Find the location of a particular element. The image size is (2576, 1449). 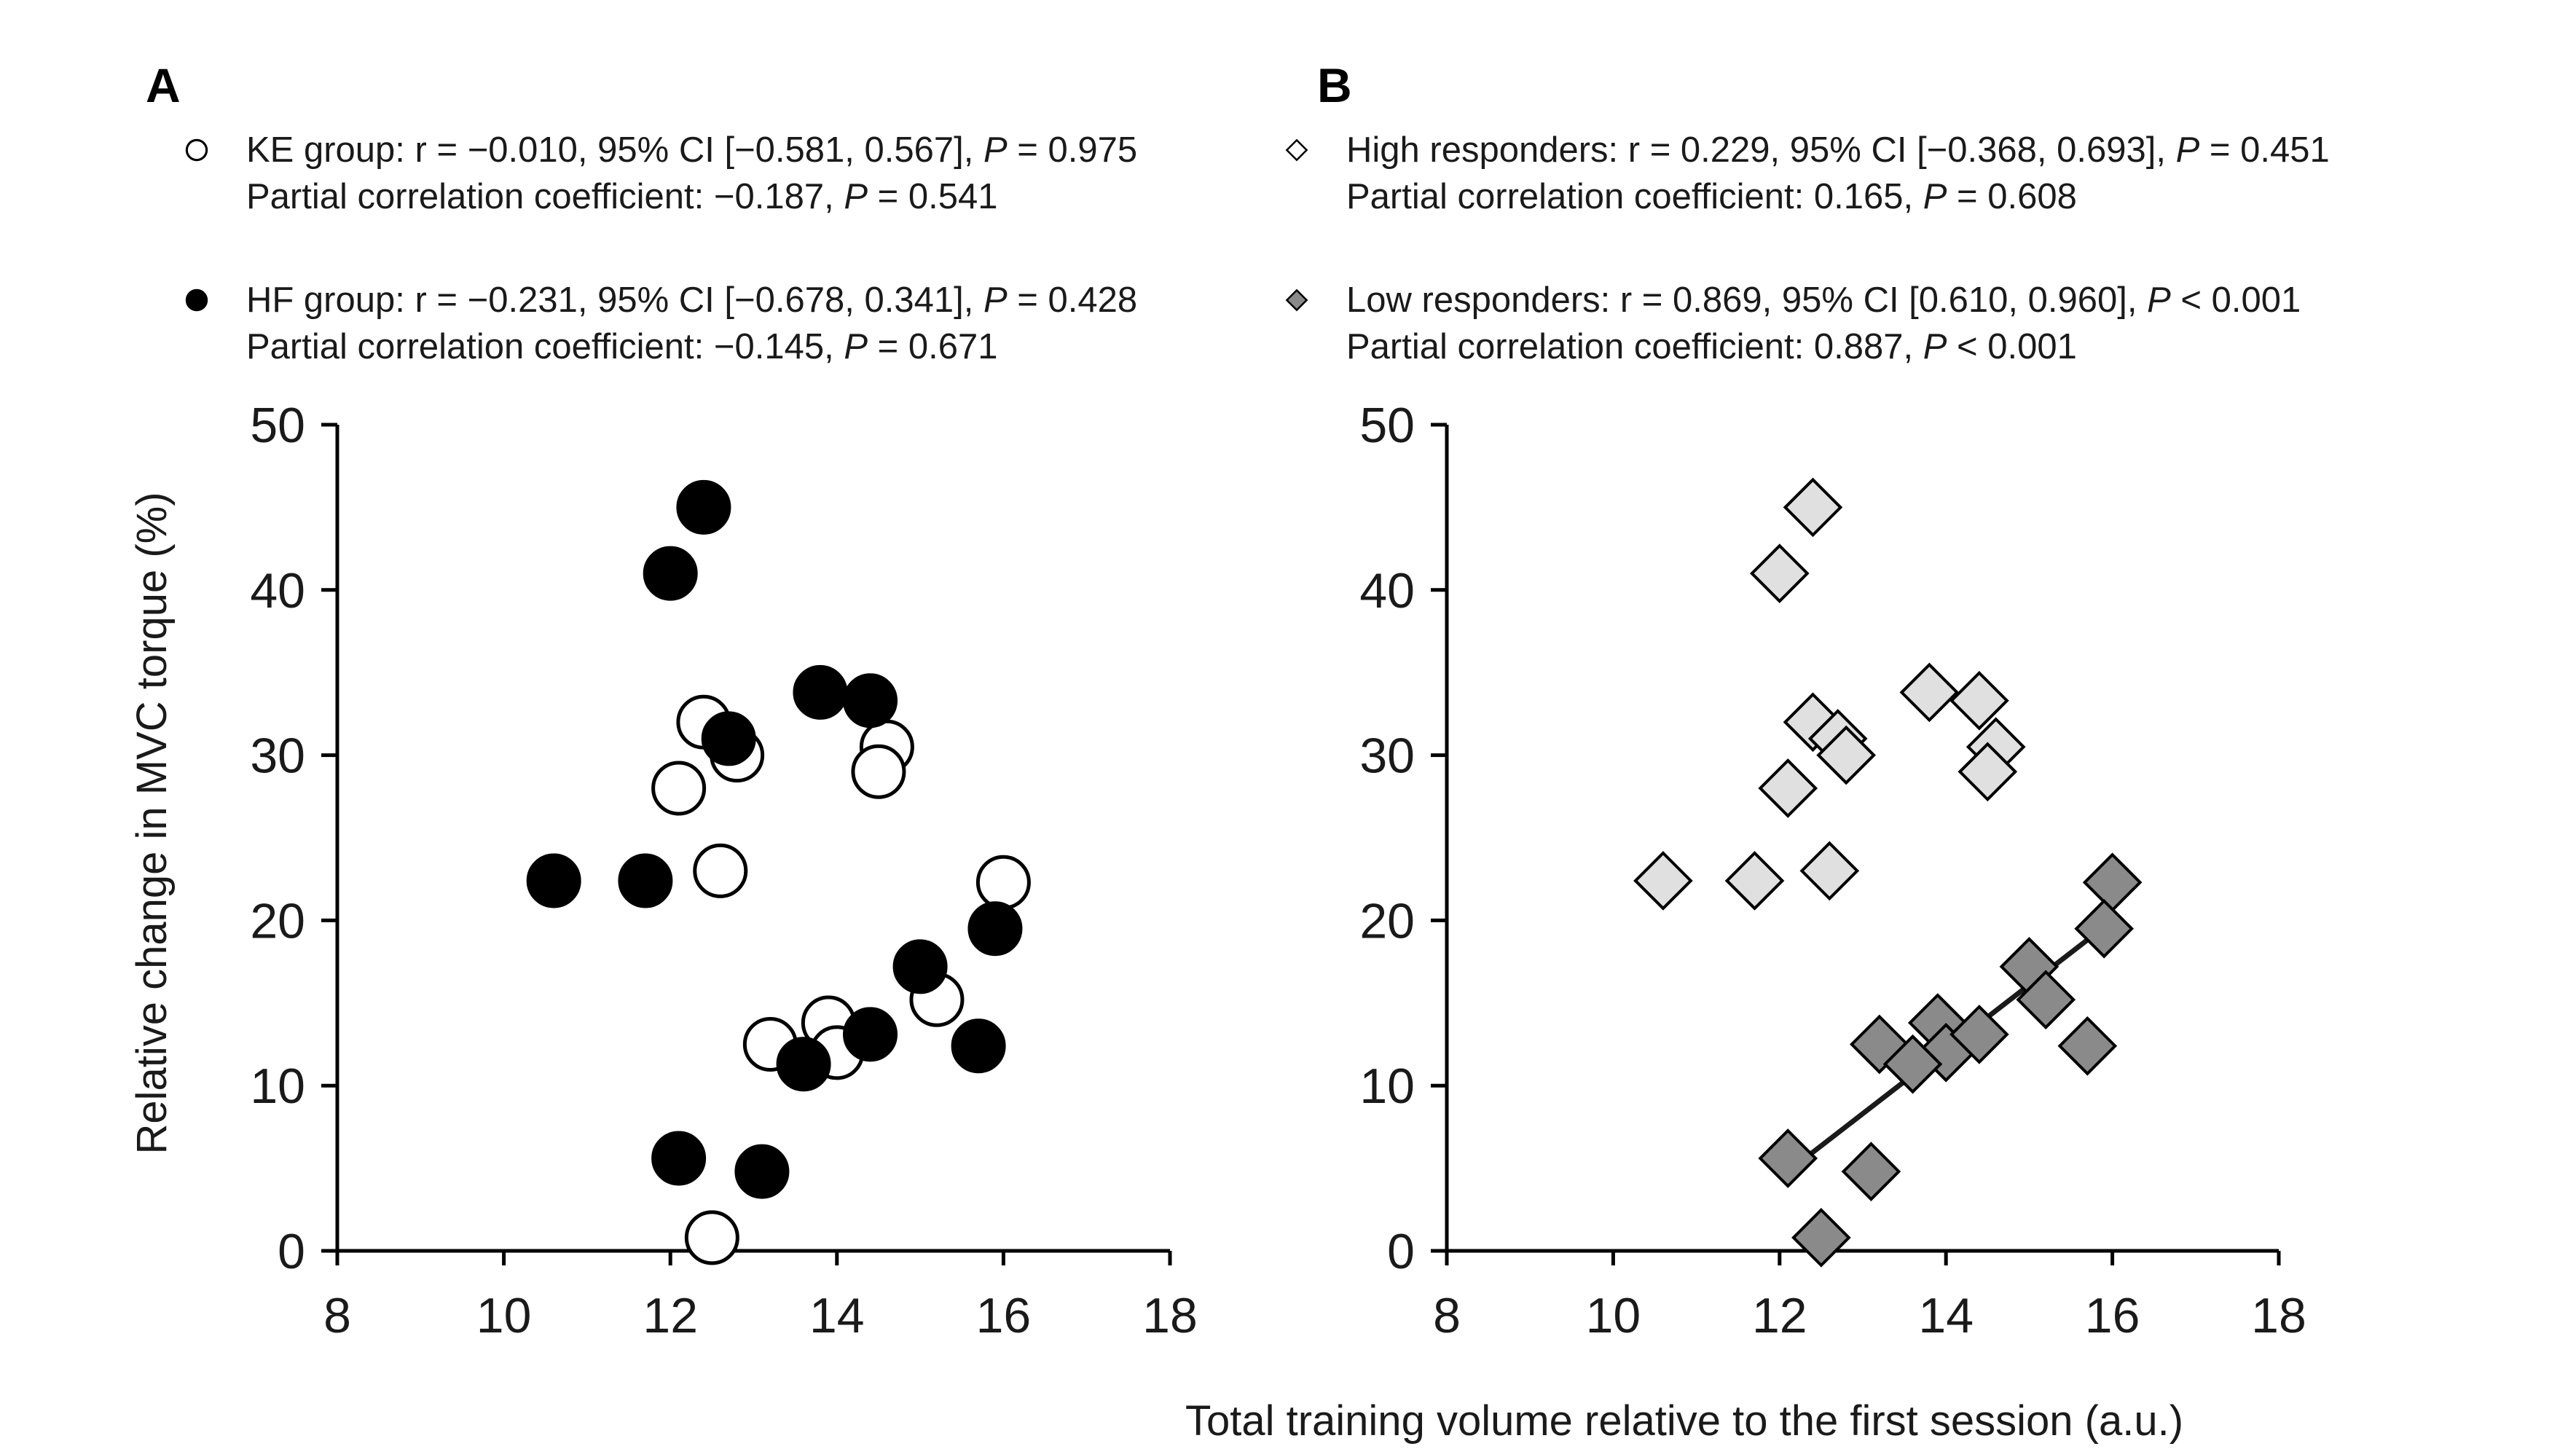

panel-b-x-tick-label: 14 is located at coordinates (1946, 1315).